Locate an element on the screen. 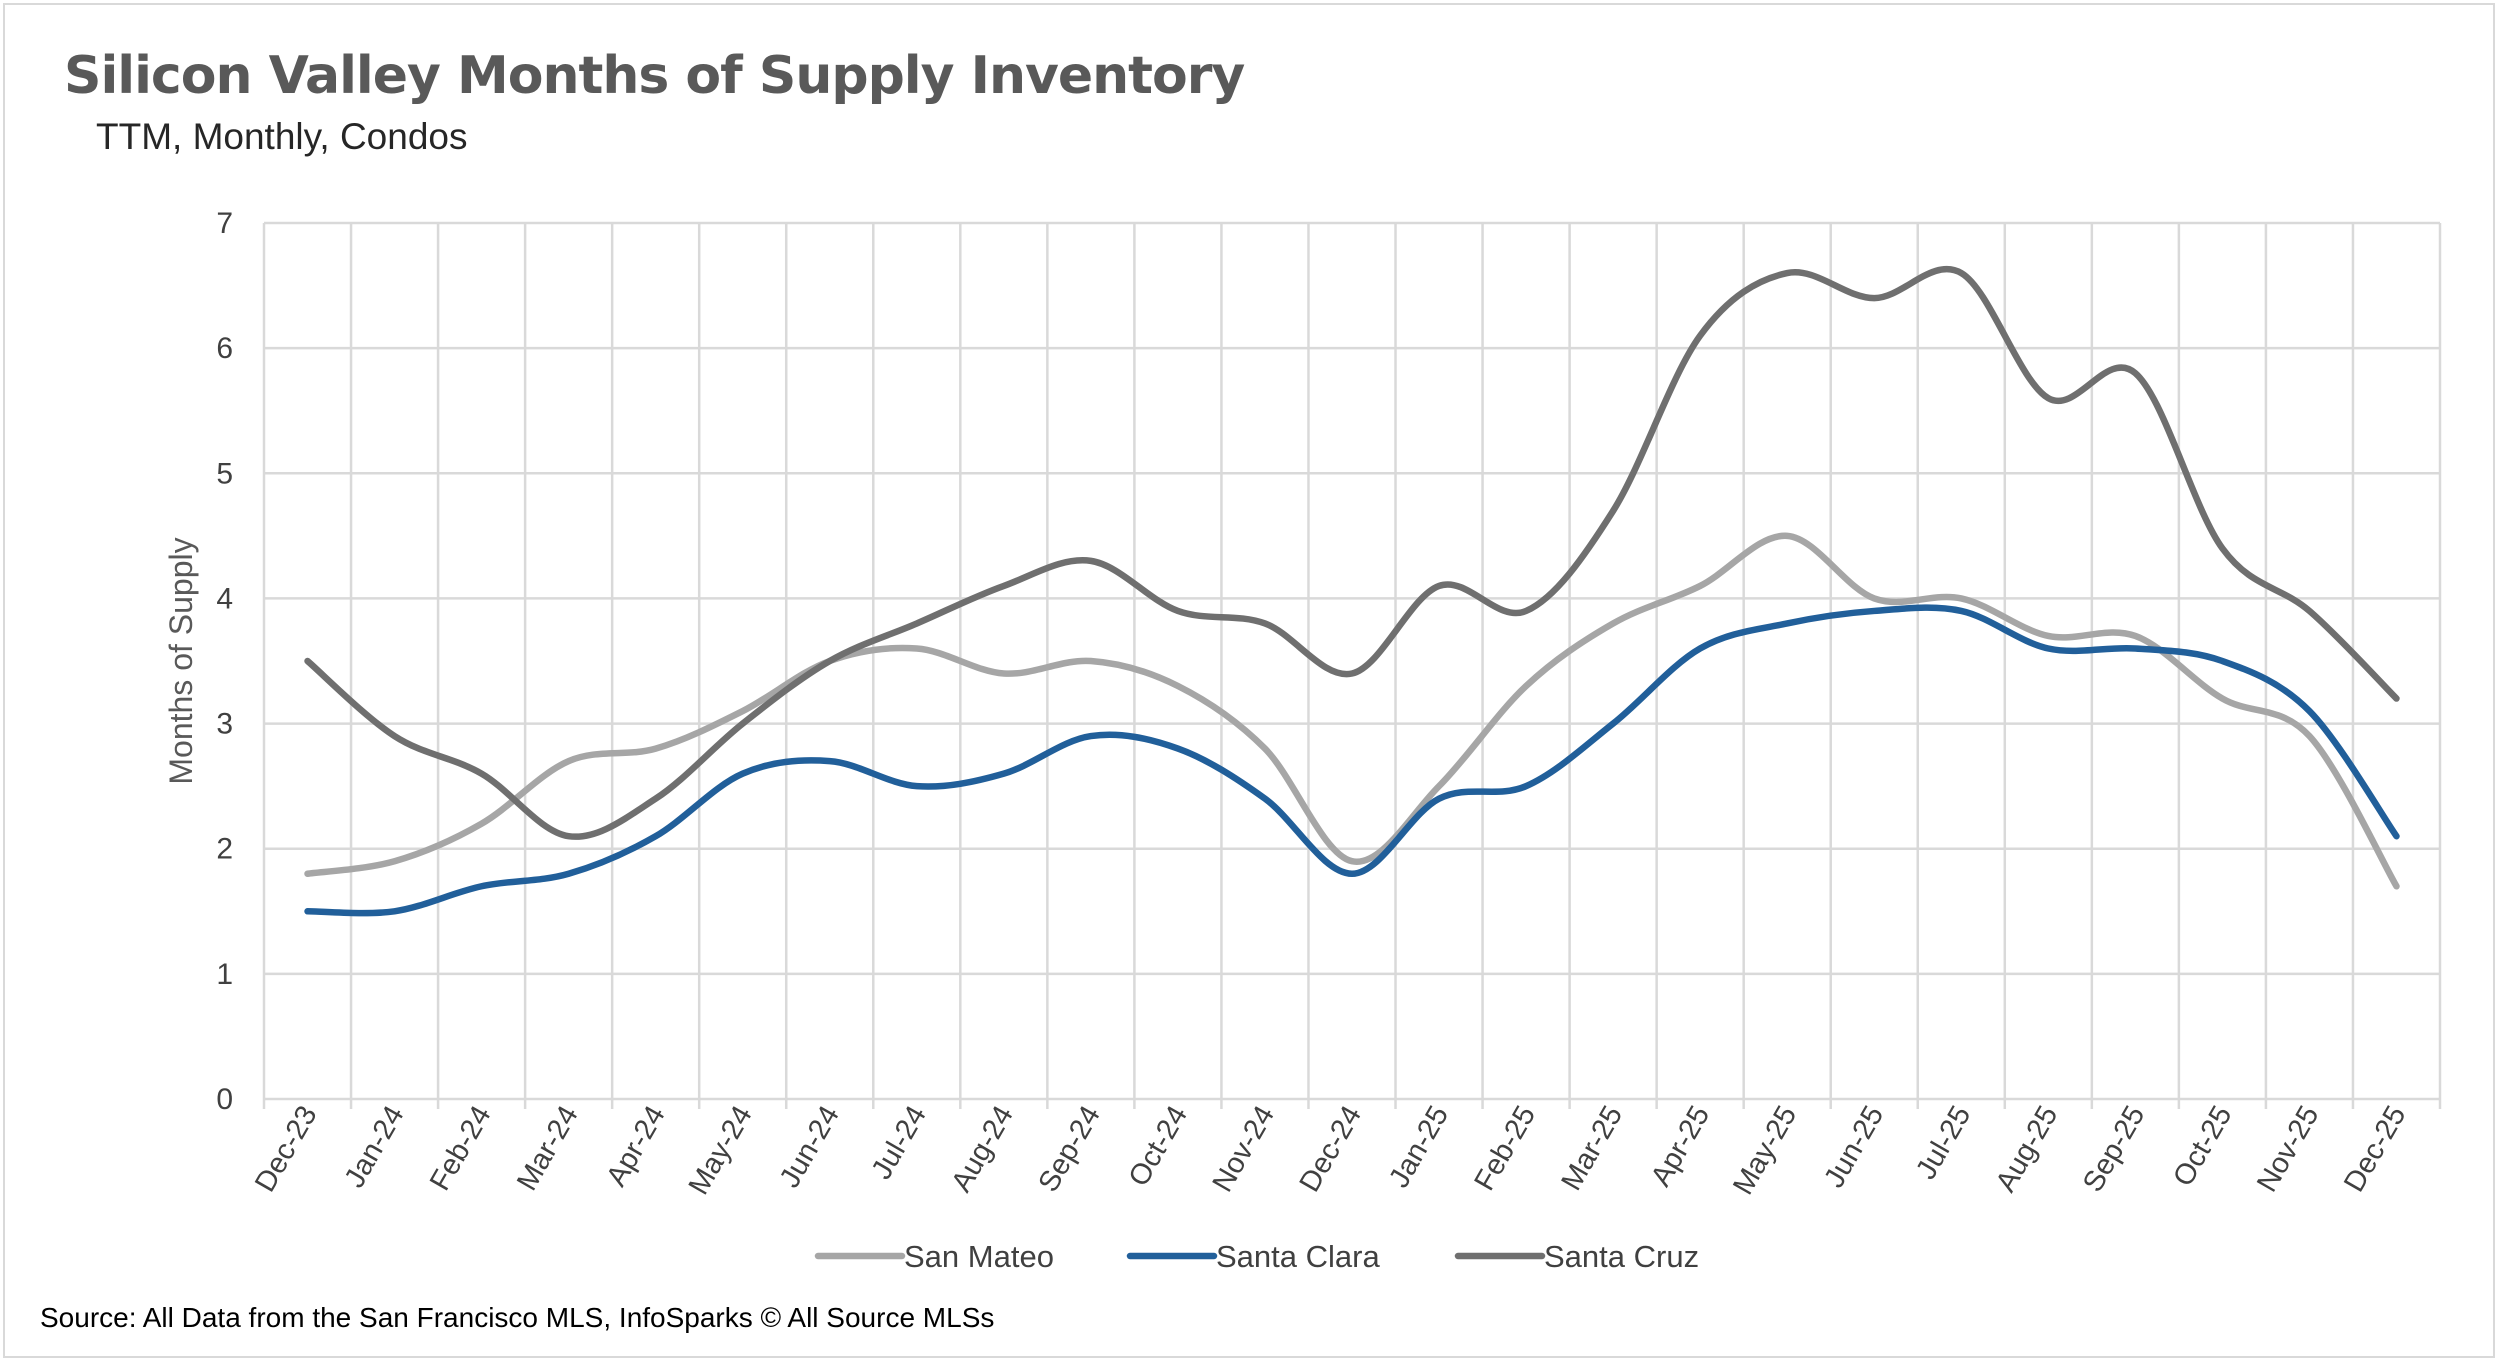  x-tick-label: Jan-24 is located at coordinates (375, 1147).